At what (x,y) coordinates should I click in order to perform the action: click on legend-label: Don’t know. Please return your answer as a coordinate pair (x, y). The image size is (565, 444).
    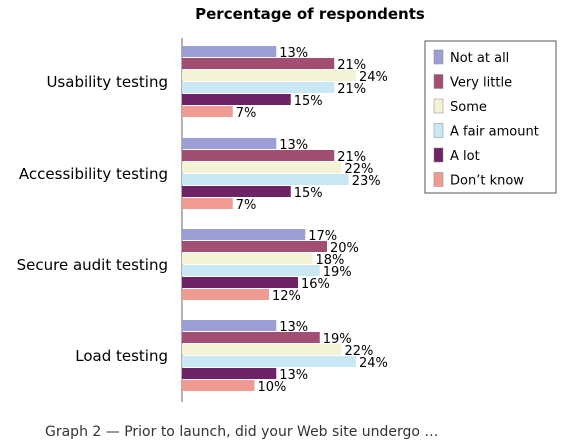
    Looking at the image, I should click on (487, 181).